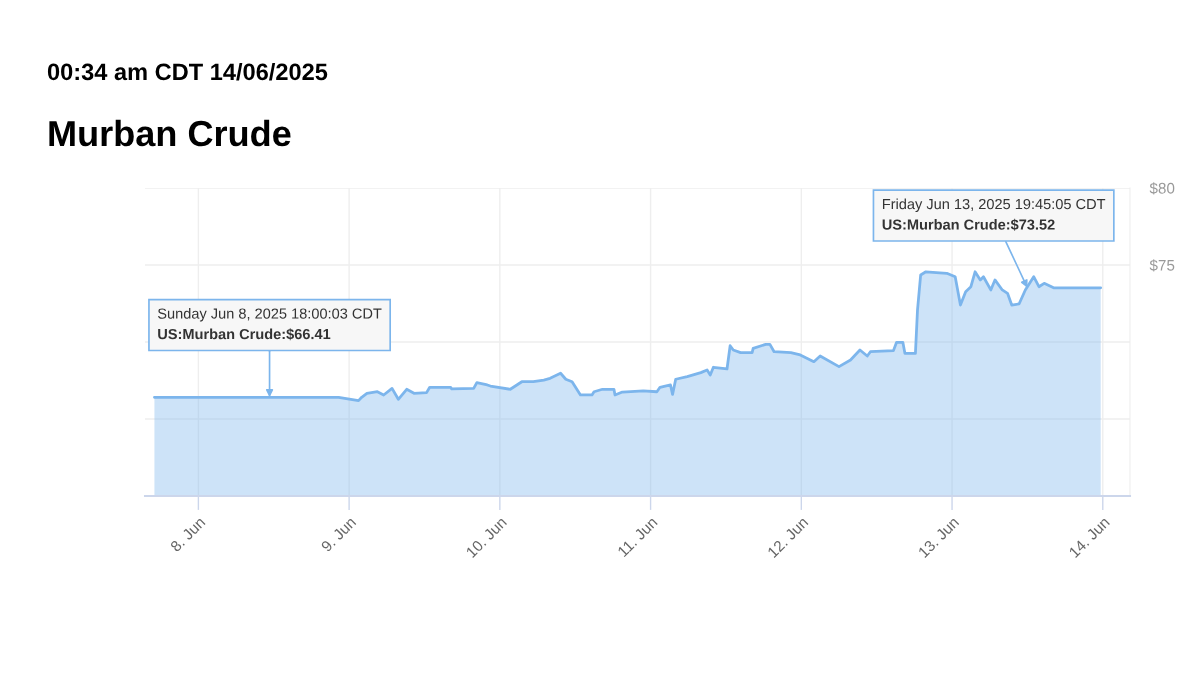  Describe the element at coordinates (1162, 265) in the screenshot. I see `y-tick-label: $75` at that location.